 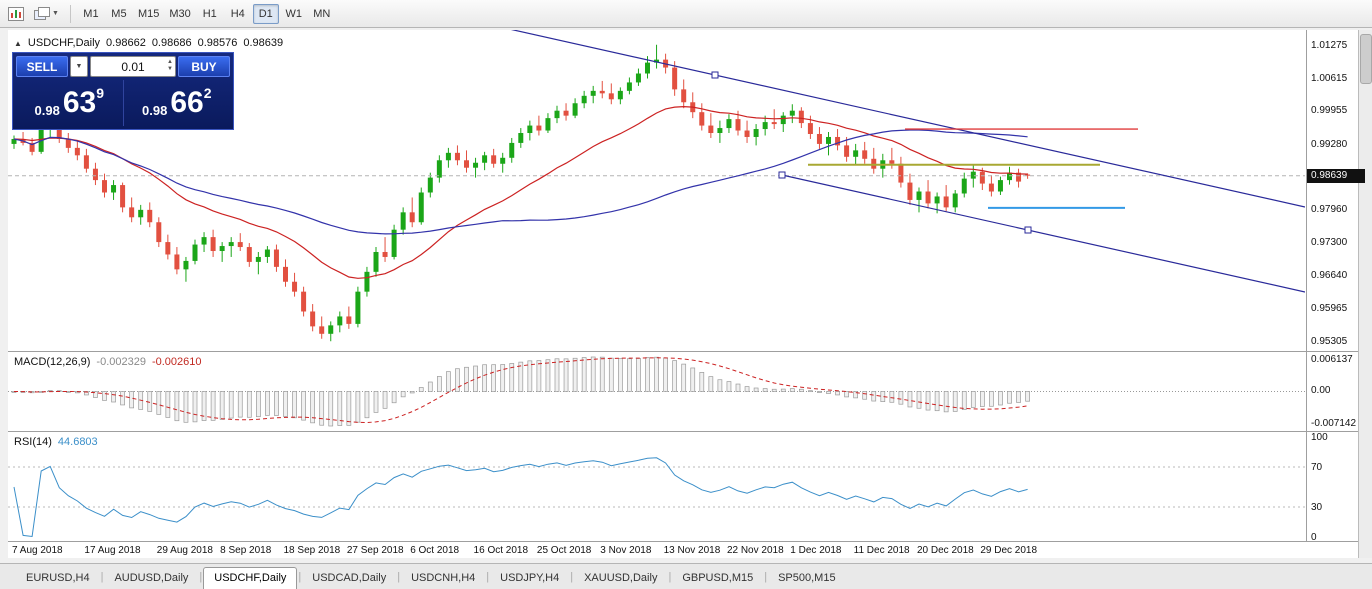 What do you see at coordinates (1329, 144) in the screenshot?
I see `price-axis-label: 0.99280` at bounding box center [1329, 144].